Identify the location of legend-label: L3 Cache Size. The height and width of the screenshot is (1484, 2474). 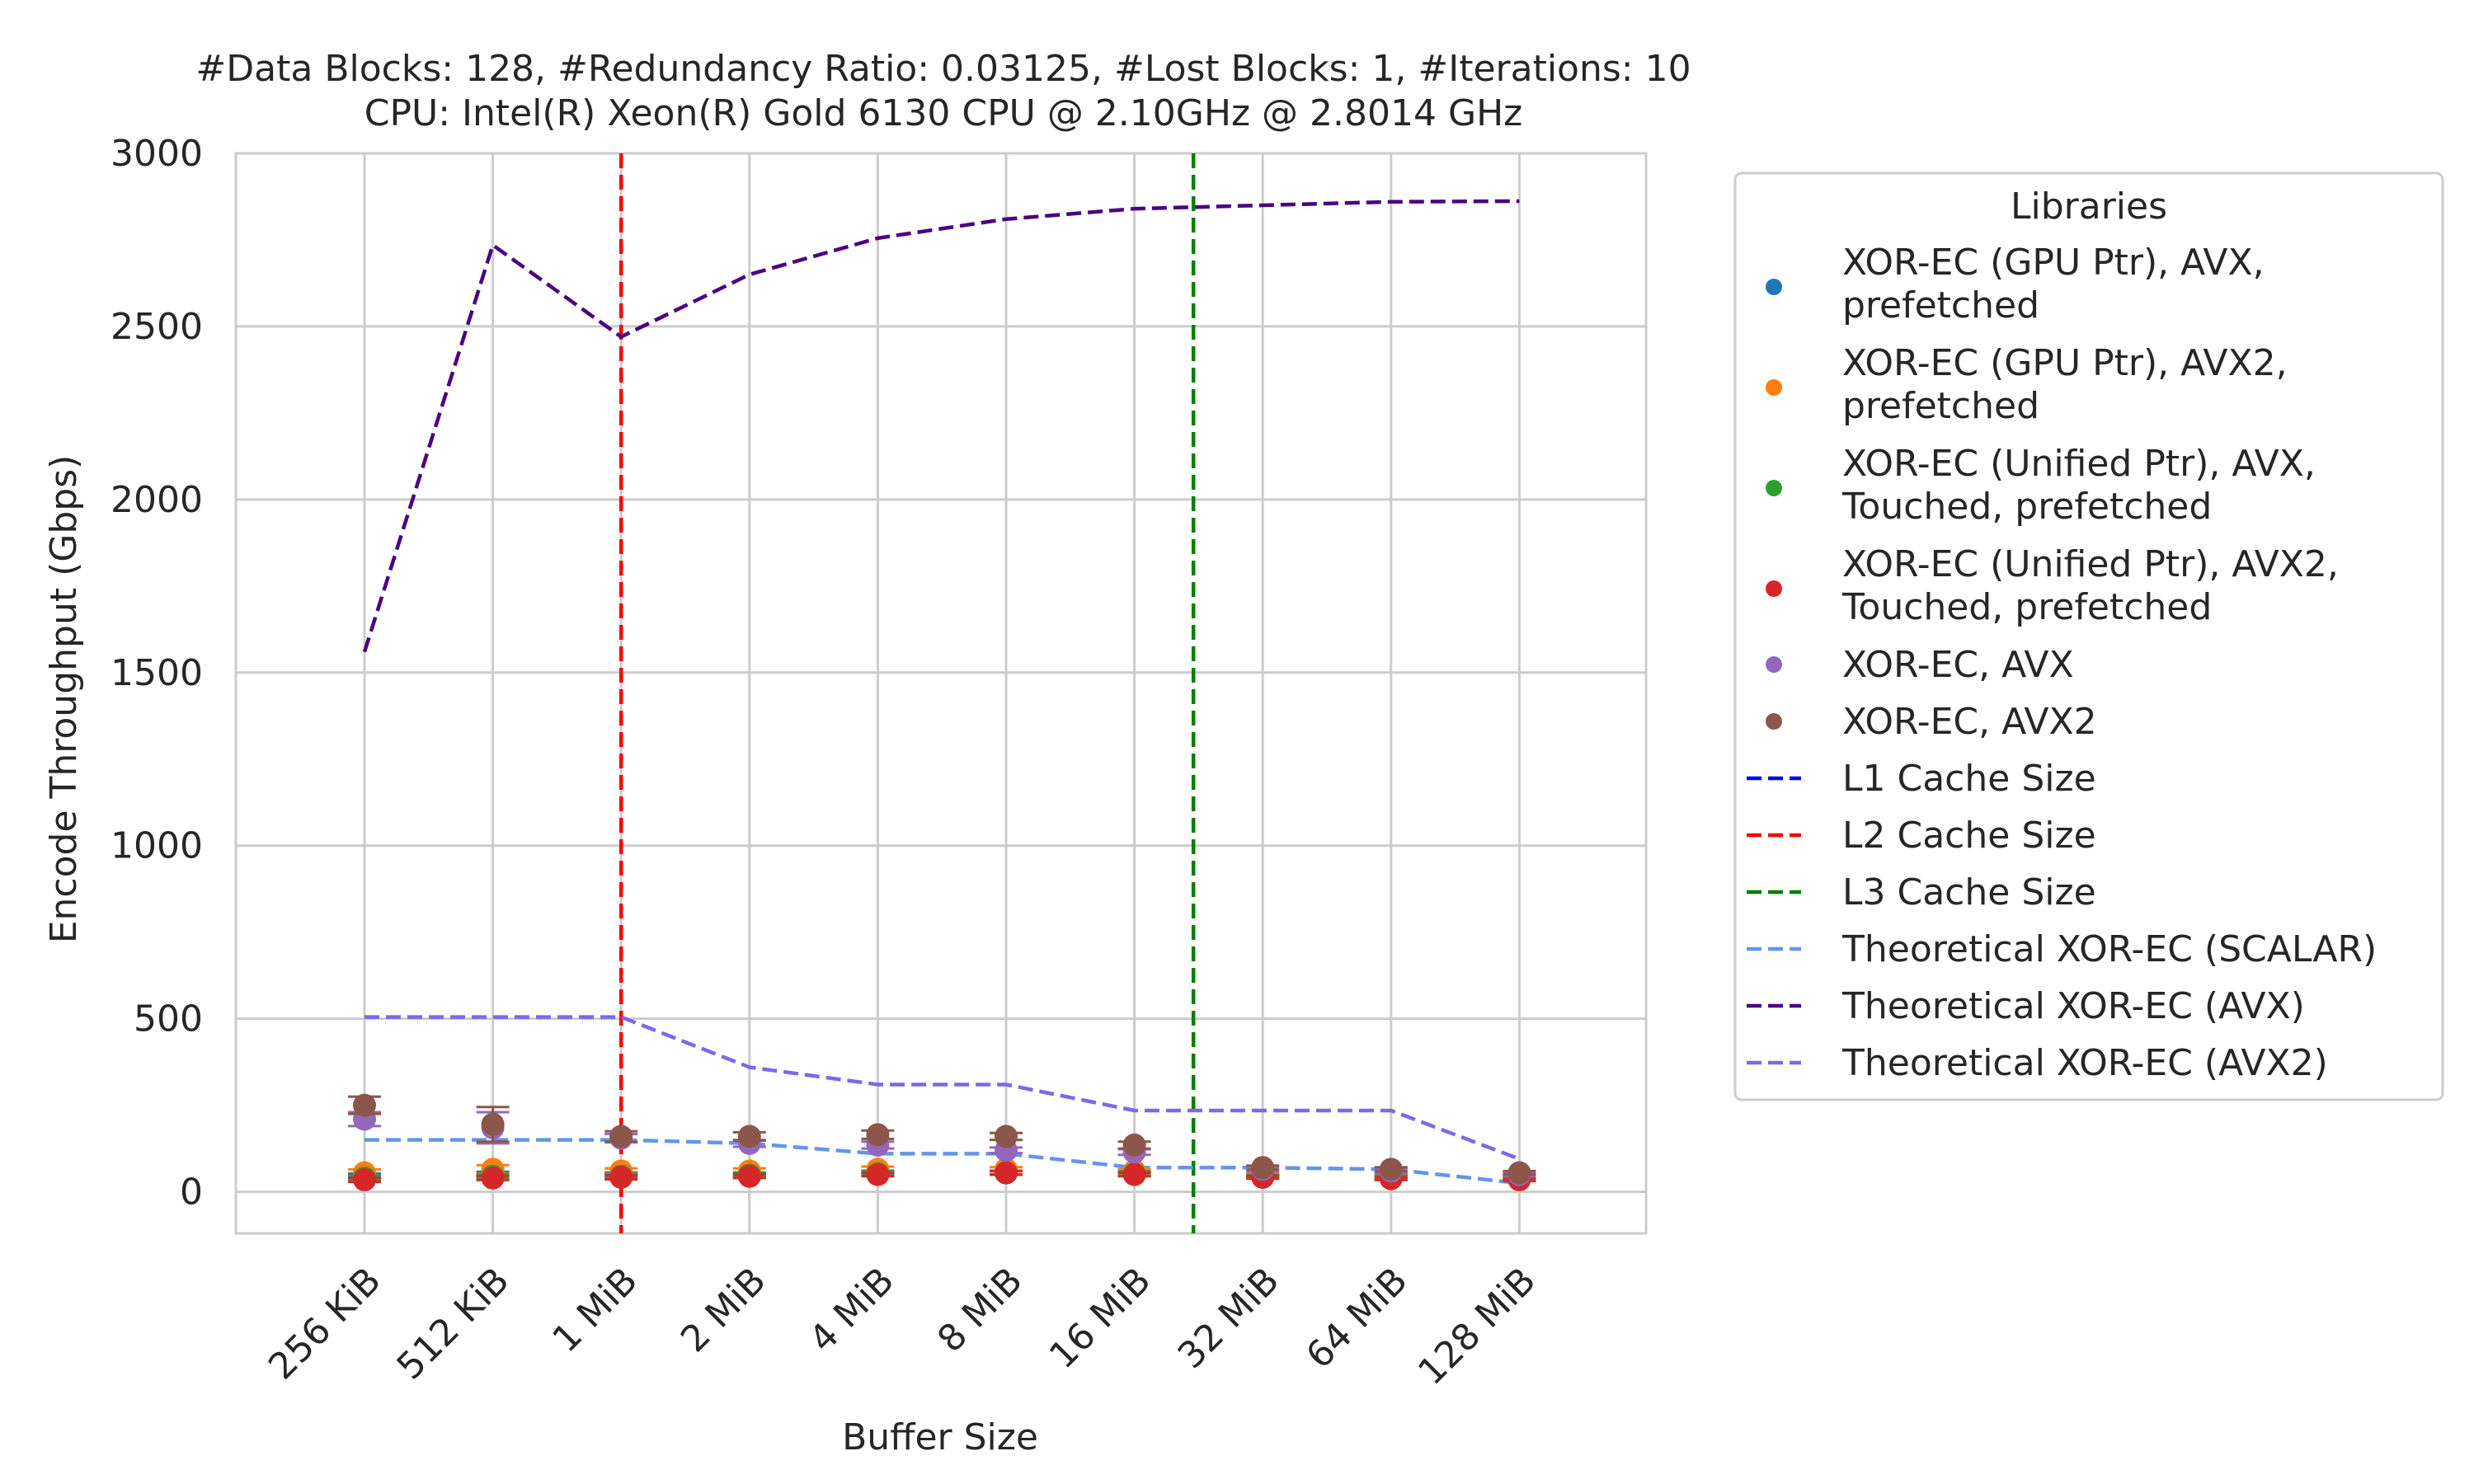
(1969, 892).